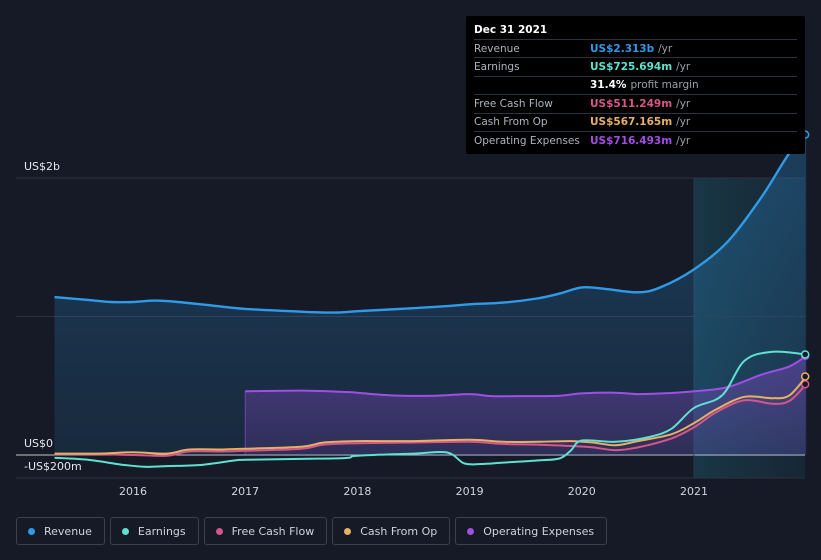  Describe the element at coordinates (273, 531) in the screenshot. I see `legend-label: Free Cash Flow` at that location.